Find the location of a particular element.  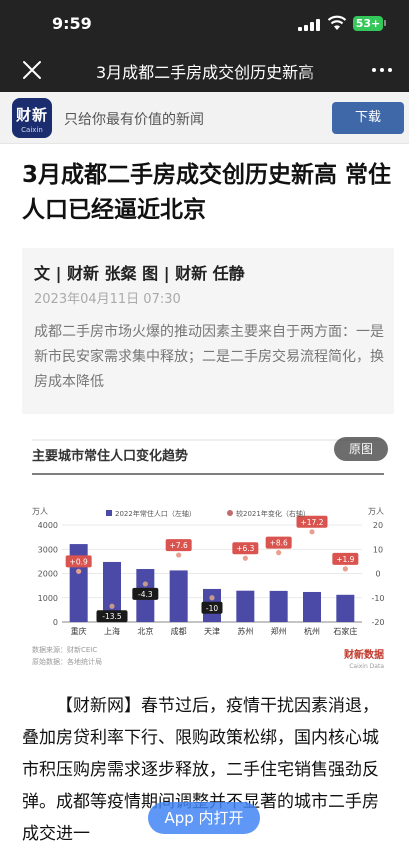

article-headline: 3月成都二手房成交创历史新高 常住人口已经逼近北京 is located at coordinates (207, 192).